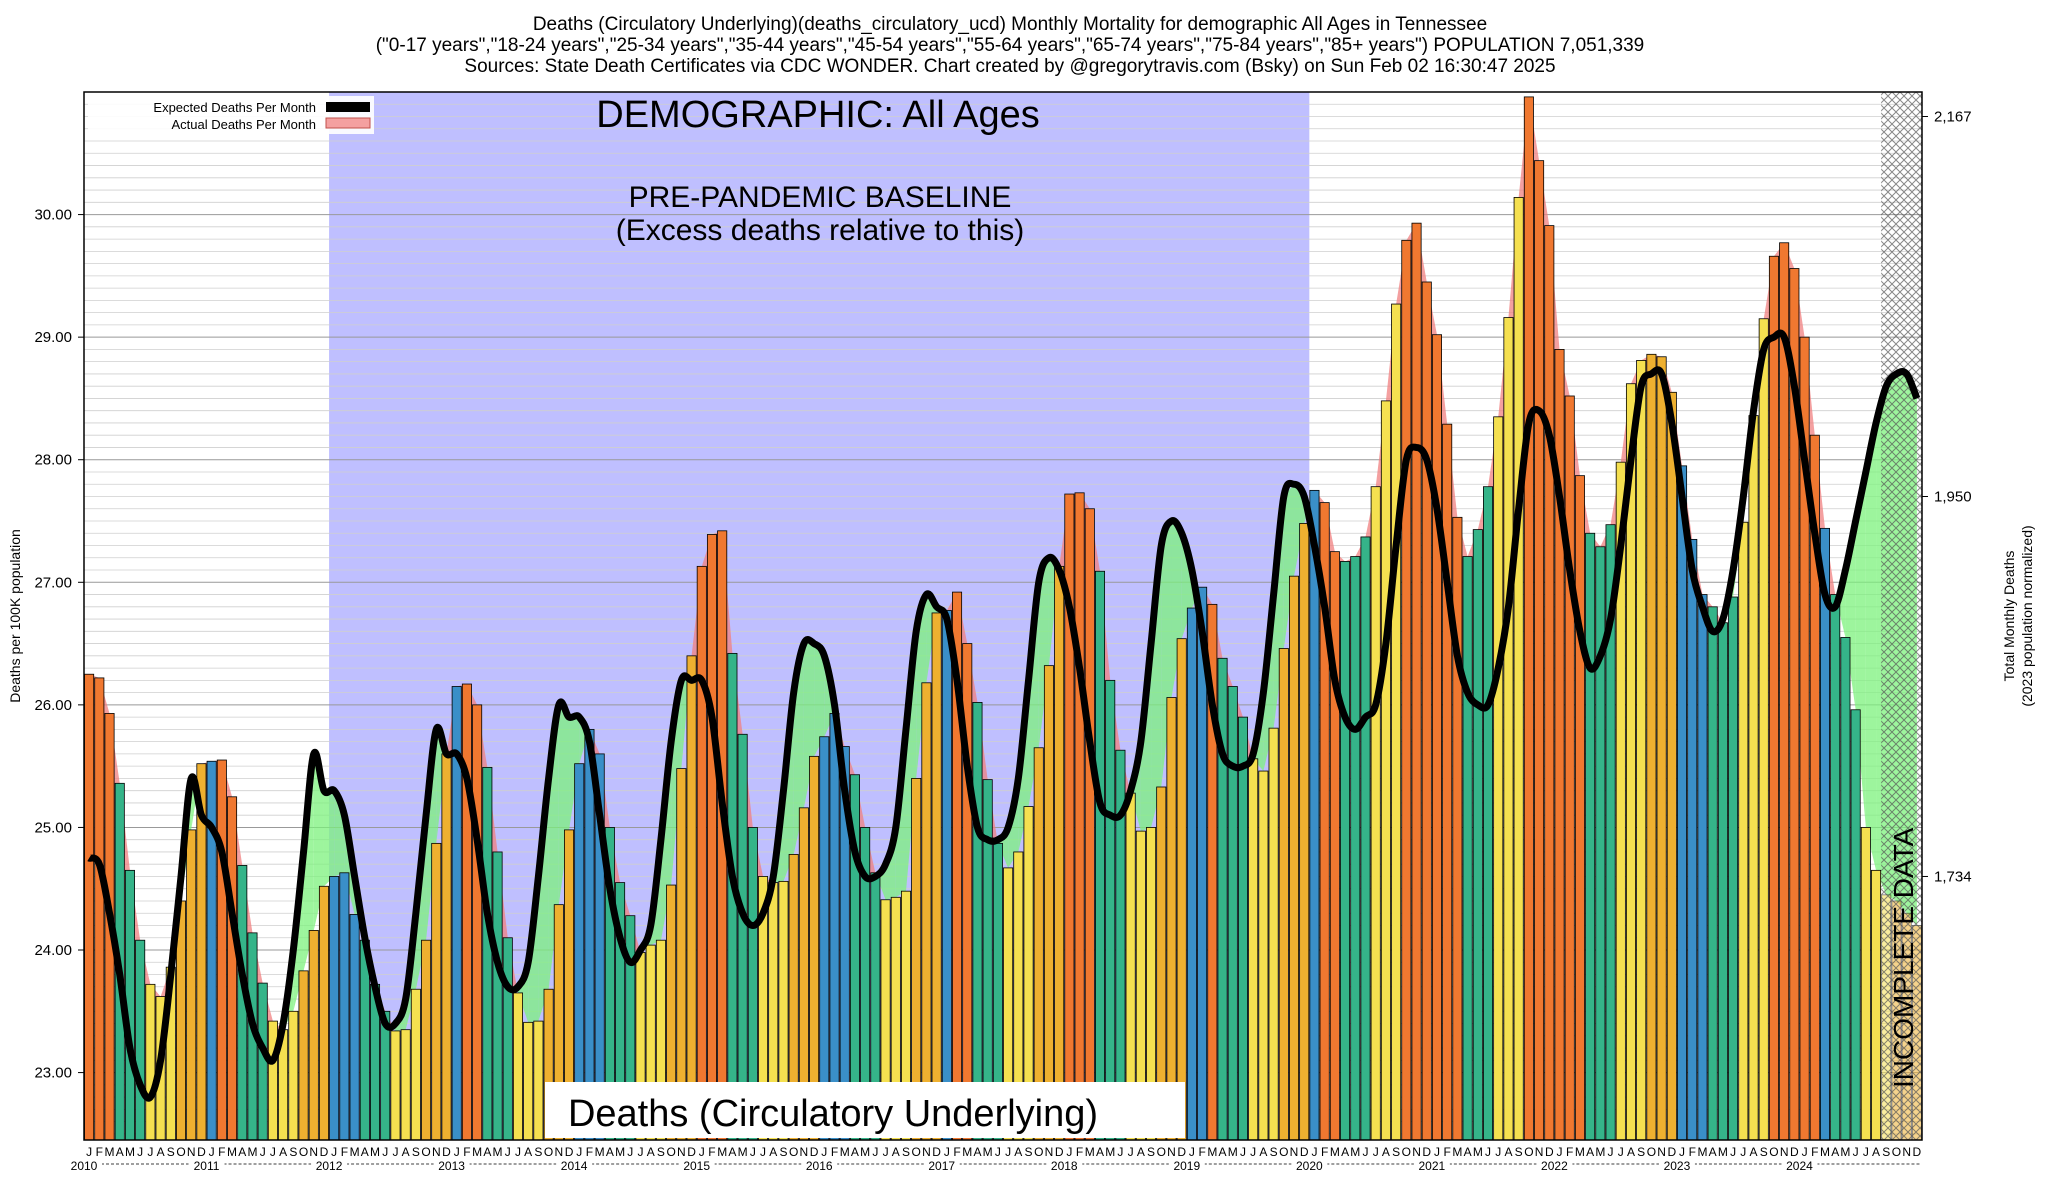 This screenshot has width=2048, height=1200. Describe the element at coordinates (1901, 616) in the screenshot. I see `incomplete-data-hatch` at that location.